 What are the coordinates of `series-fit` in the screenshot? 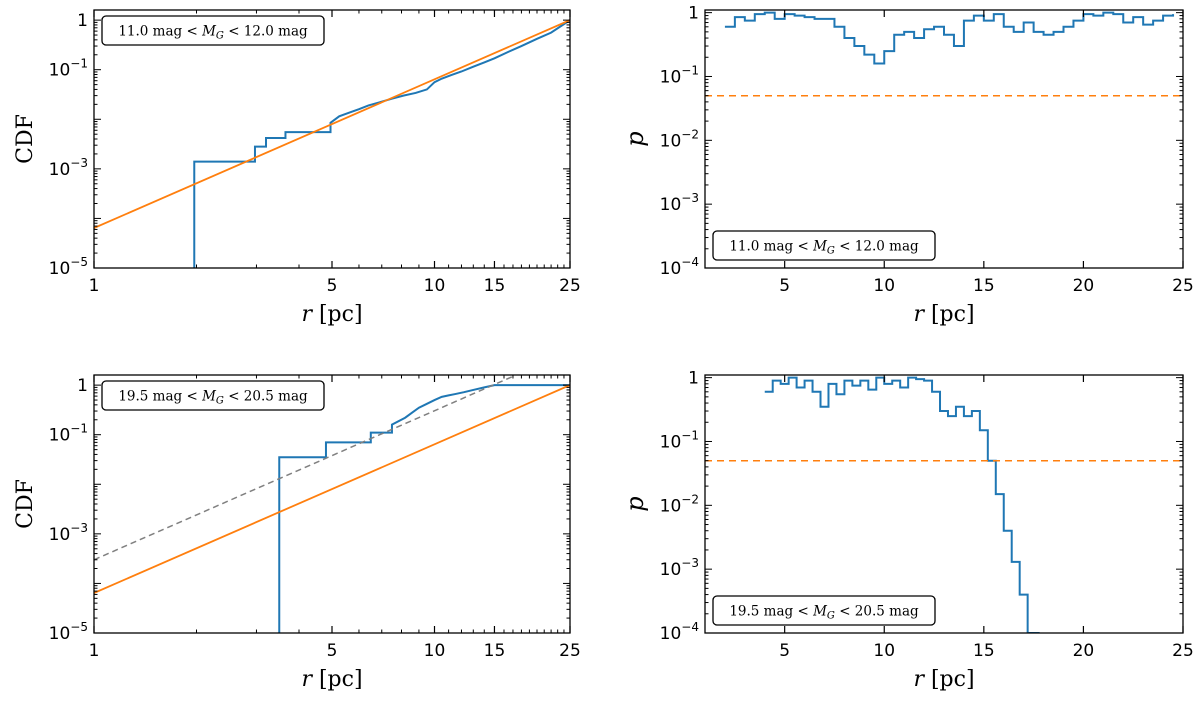 It's located at (304, 468).